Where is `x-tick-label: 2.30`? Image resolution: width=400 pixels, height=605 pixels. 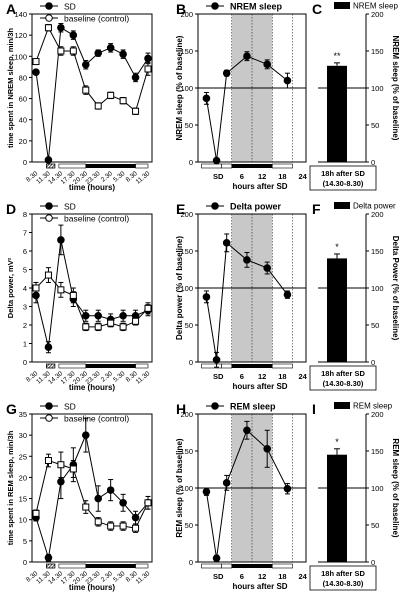 x-tick-label: 2.30 is located at coordinates (107, 177).